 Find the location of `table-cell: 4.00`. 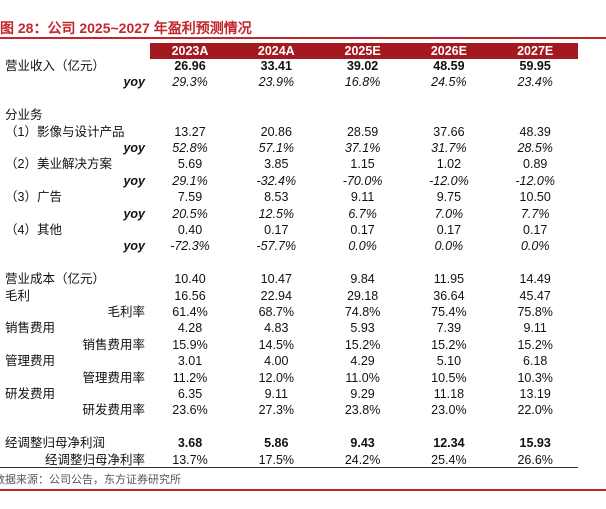

table-cell: 4.00 is located at coordinates (276, 361).